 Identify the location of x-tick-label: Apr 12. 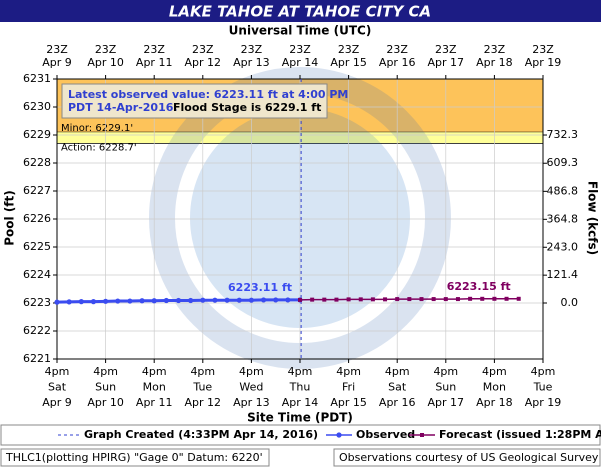
(203, 402).